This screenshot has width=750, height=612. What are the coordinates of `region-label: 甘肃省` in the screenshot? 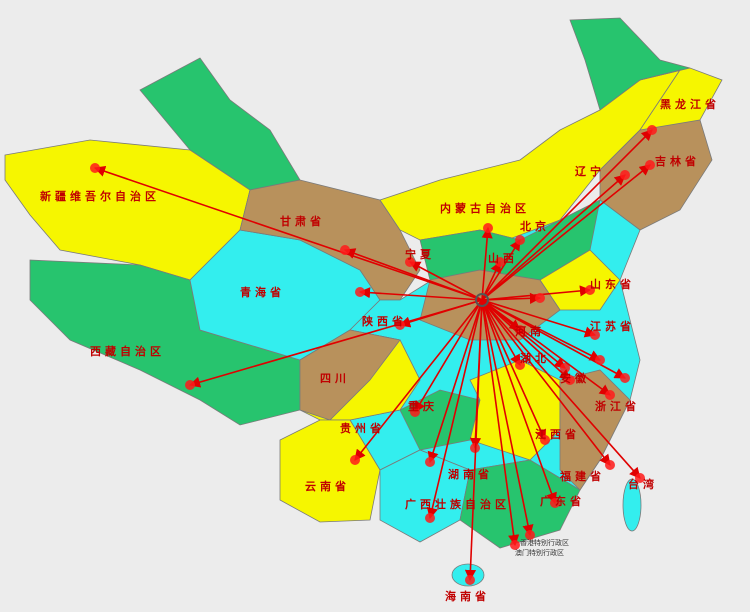 It's located at (302, 221).